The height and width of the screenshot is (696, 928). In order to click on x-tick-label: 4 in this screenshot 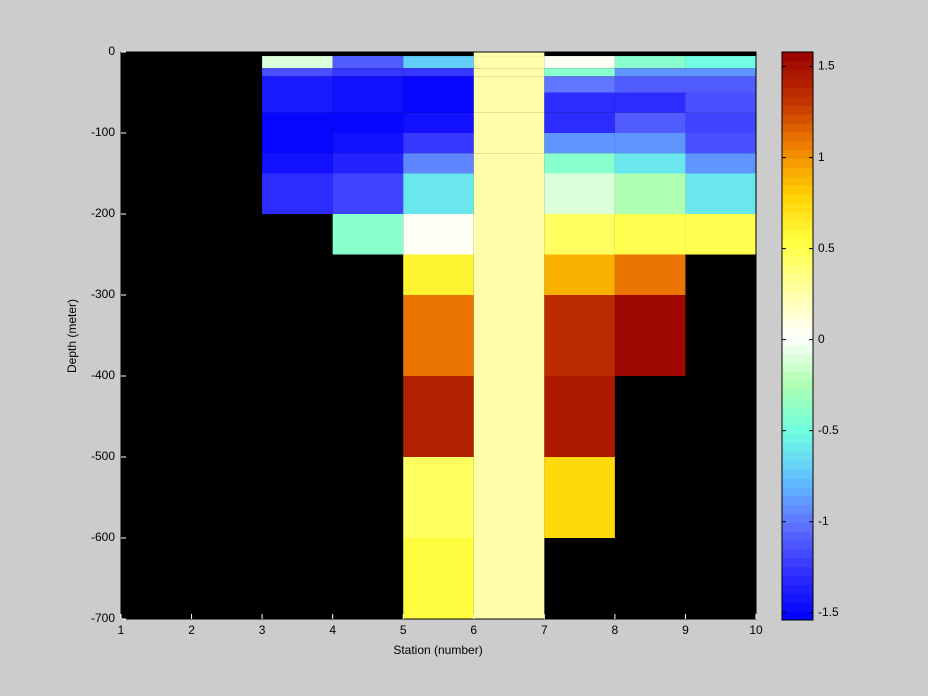, I will do `click(332, 630)`.